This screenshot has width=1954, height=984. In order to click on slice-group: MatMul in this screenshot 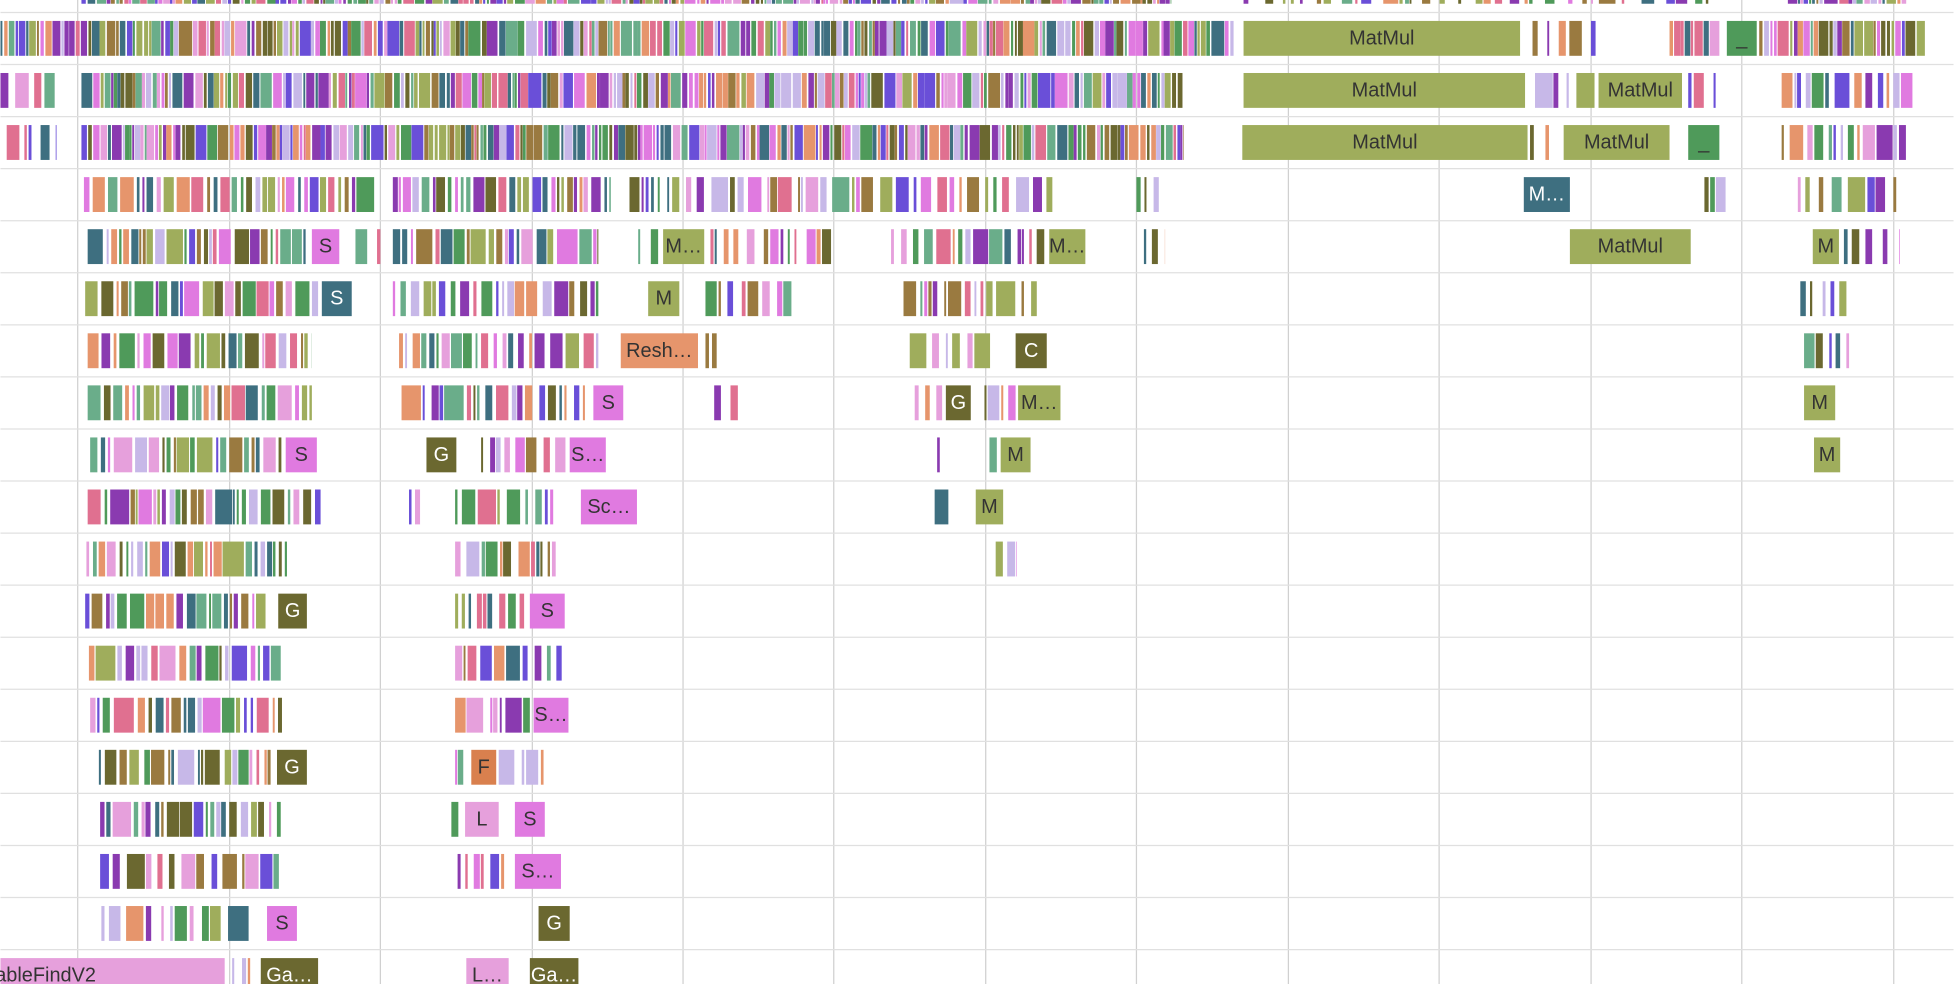, I will do `click(1385, 142)`.